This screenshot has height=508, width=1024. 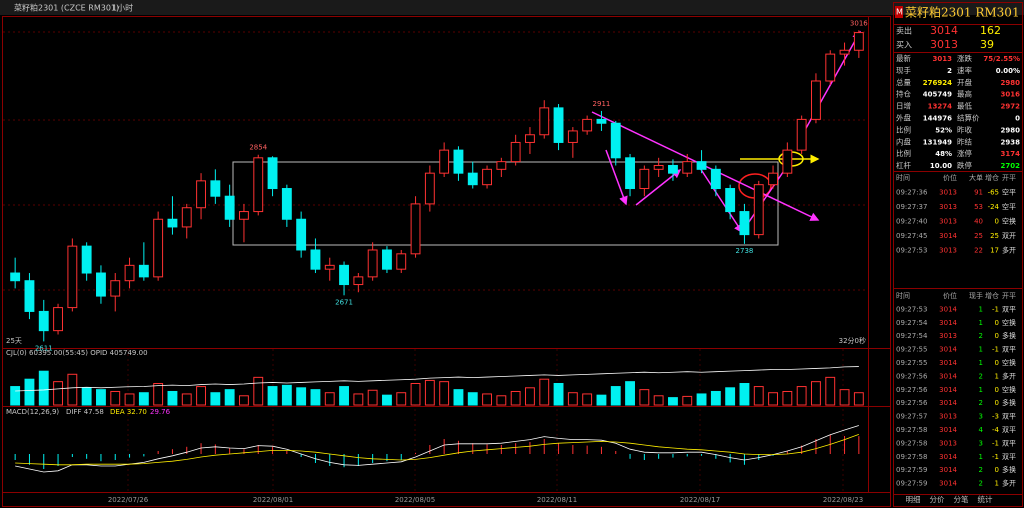 What do you see at coordinates (1009, 483) in the screenshot?
I see `table-cell: 多开` at bounding box center [1009, 483].